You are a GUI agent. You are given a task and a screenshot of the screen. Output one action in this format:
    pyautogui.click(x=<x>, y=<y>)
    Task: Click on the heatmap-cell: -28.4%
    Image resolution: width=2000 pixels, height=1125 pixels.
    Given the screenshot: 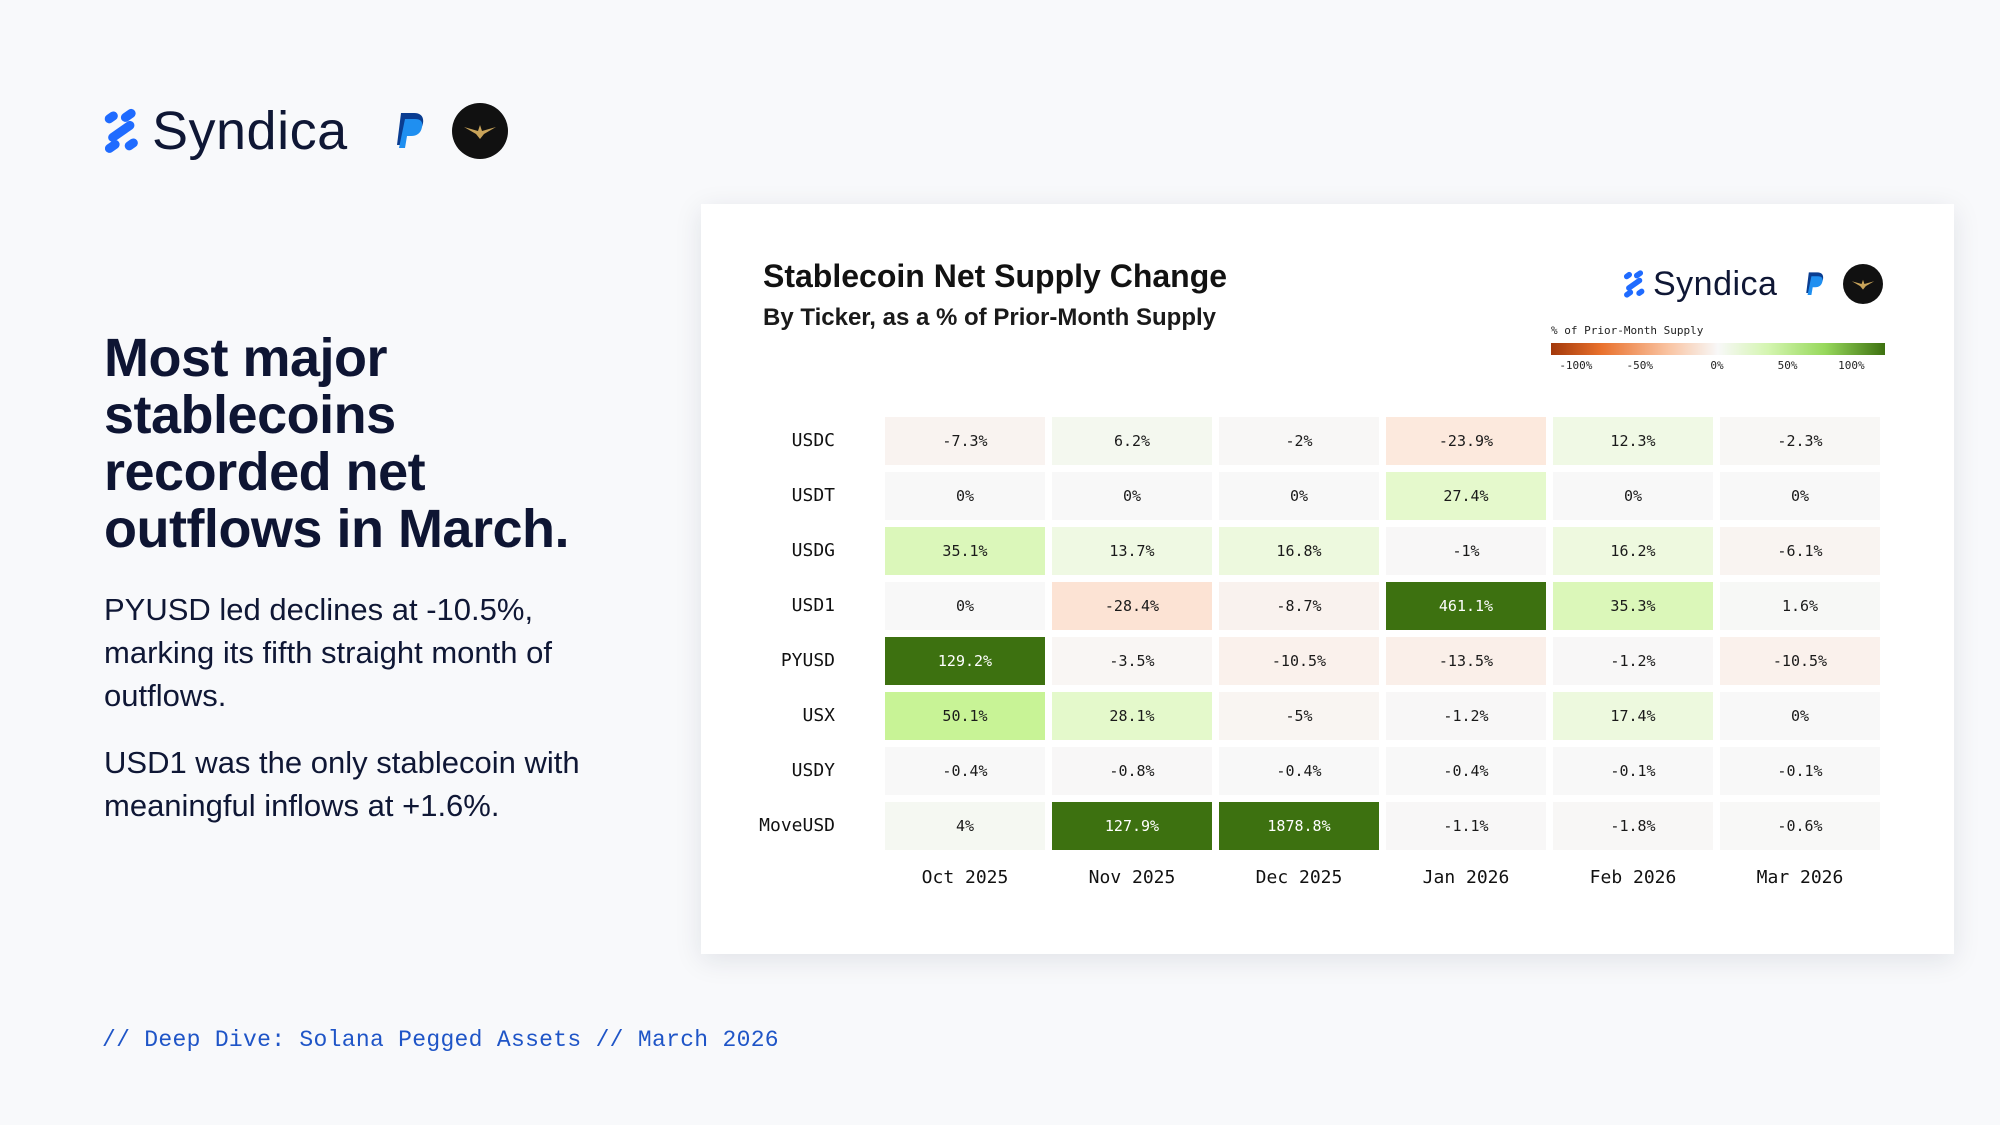 What is the action you would take?
    pyautogui.click(x=1132, y=606)
    